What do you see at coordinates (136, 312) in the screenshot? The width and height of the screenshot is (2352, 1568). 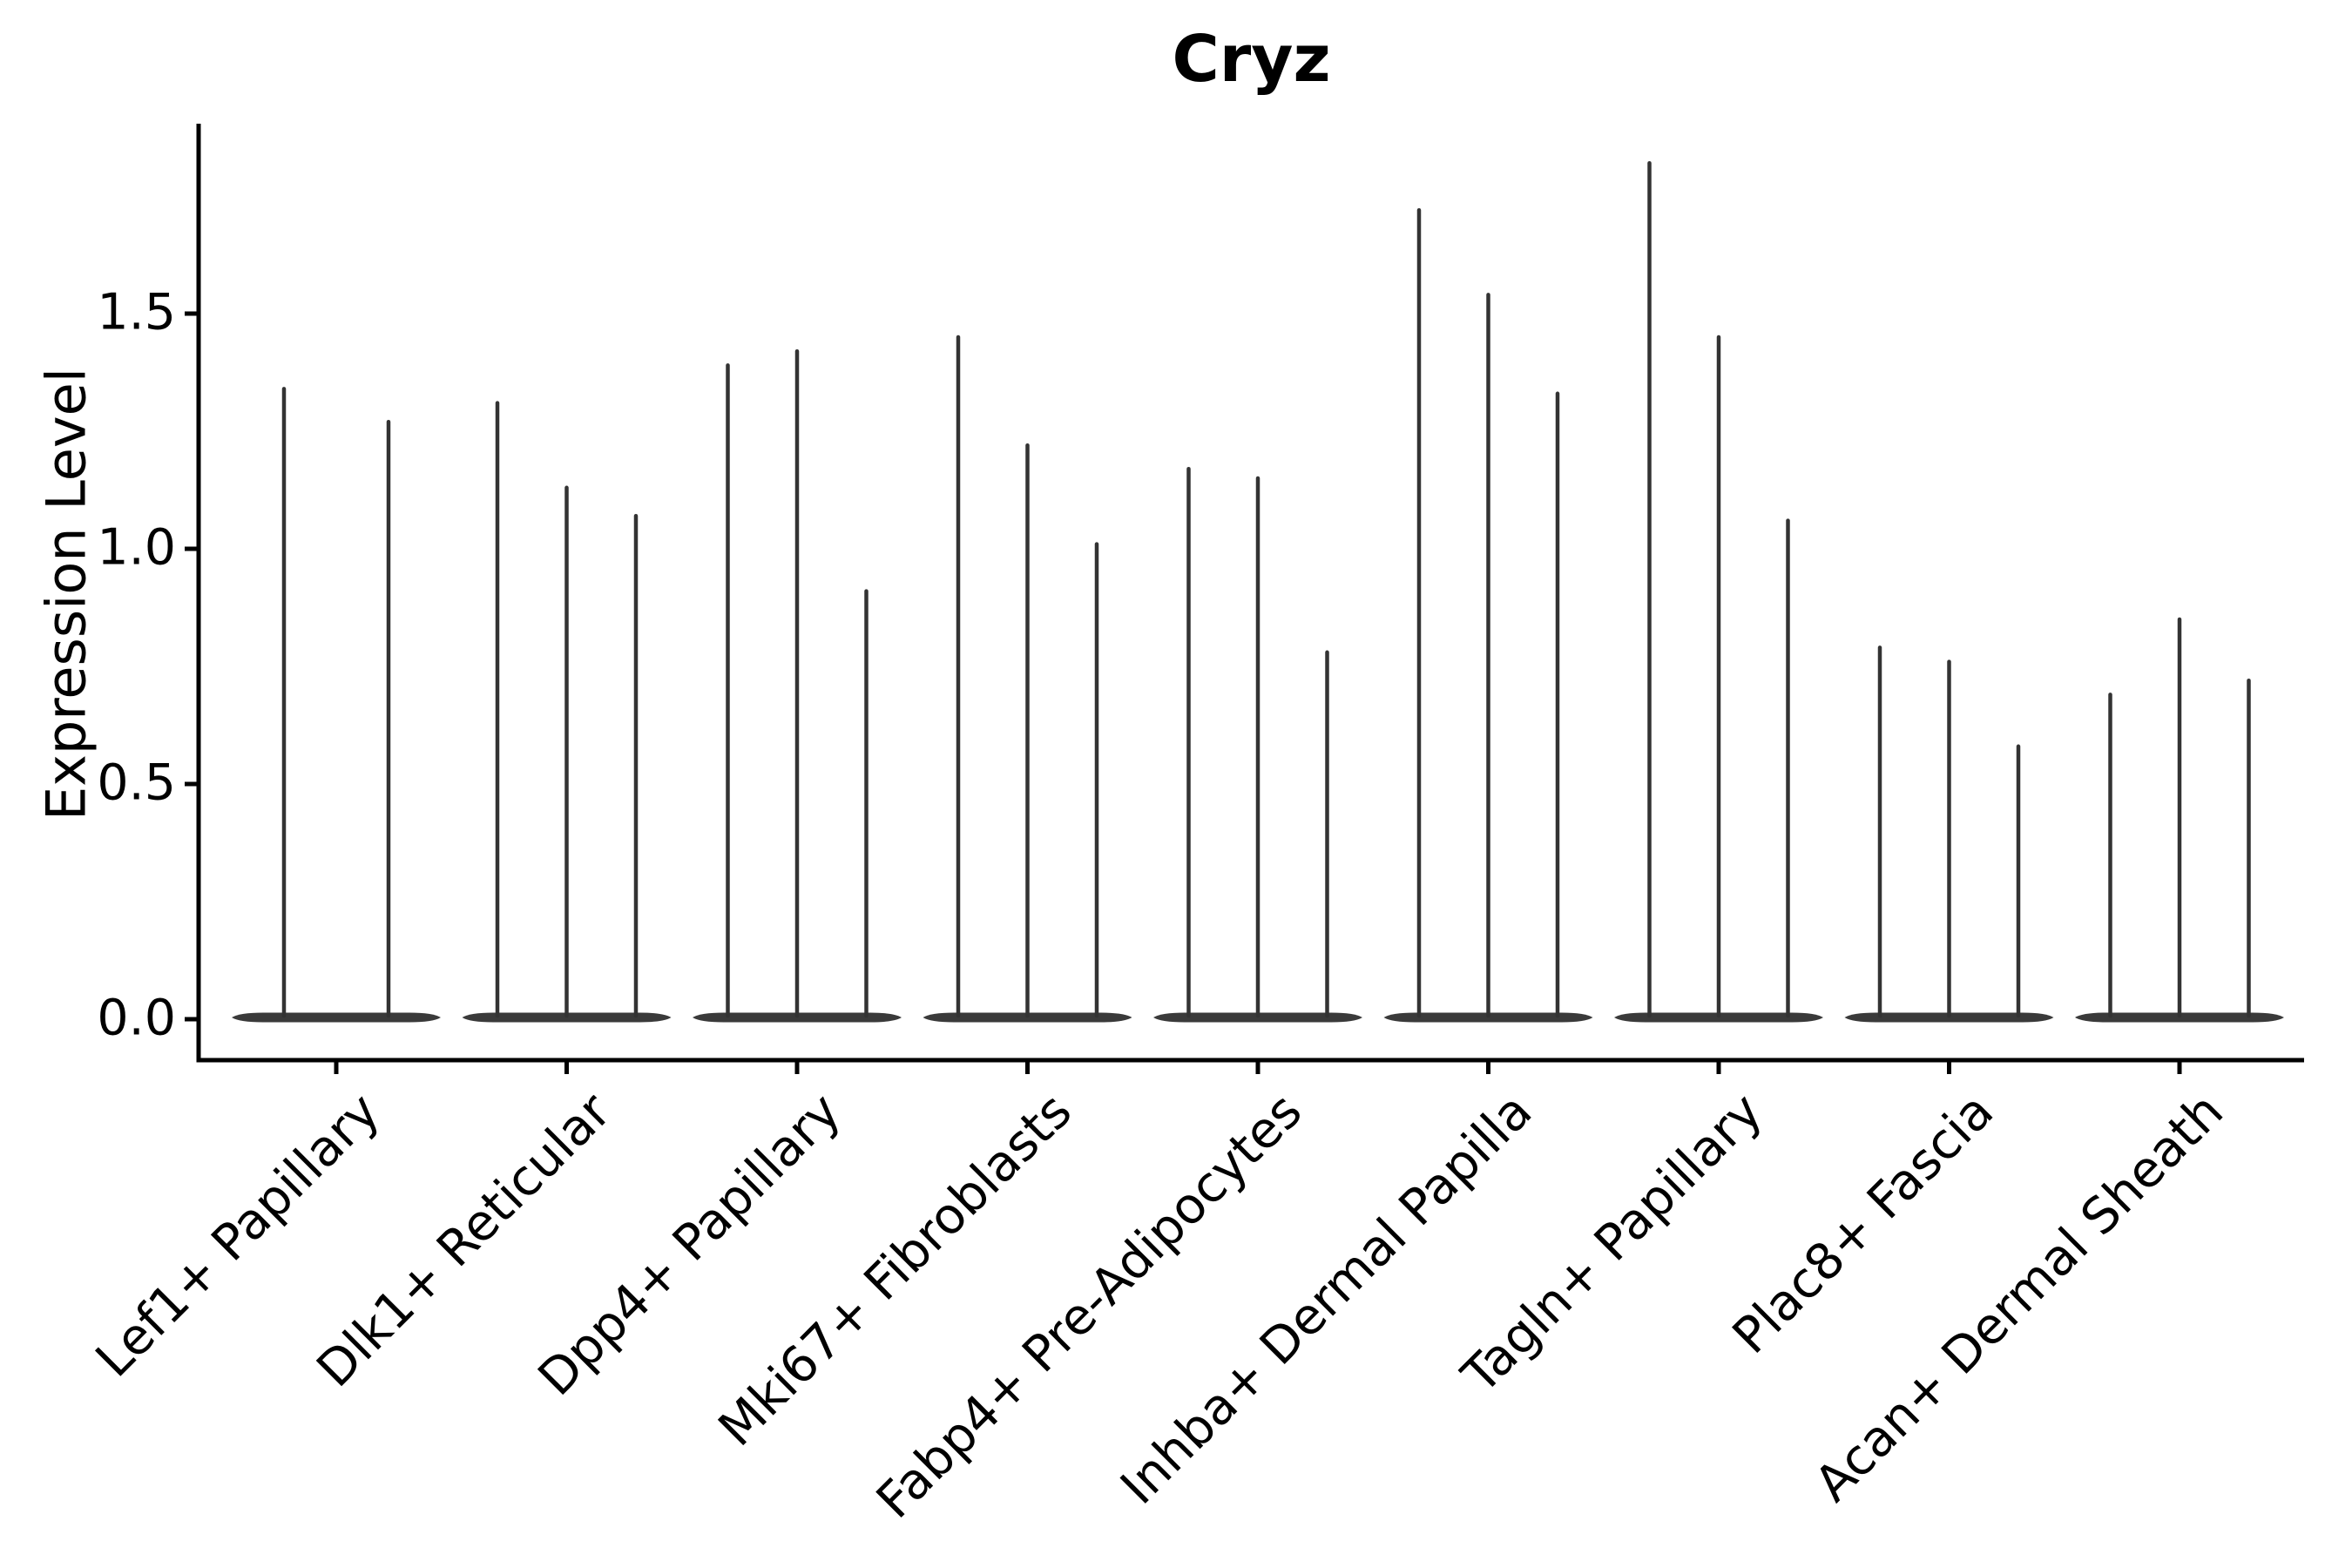 I see `y-tick-label: 1.5` at bounding box center [136, 312].